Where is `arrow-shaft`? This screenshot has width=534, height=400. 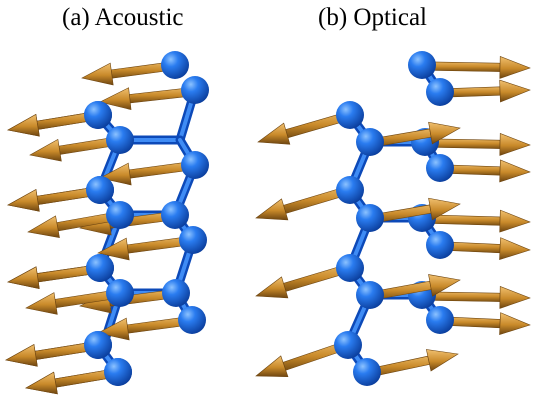
arrow-shaft is located at coordinates (462, 66).